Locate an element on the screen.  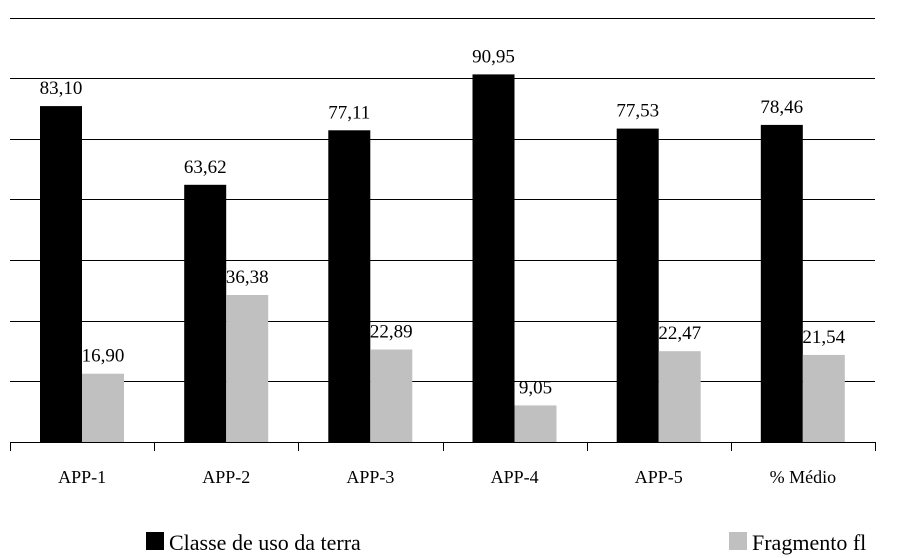
x-tick-label-4: APP-4 is located at coordinates (515, 477).